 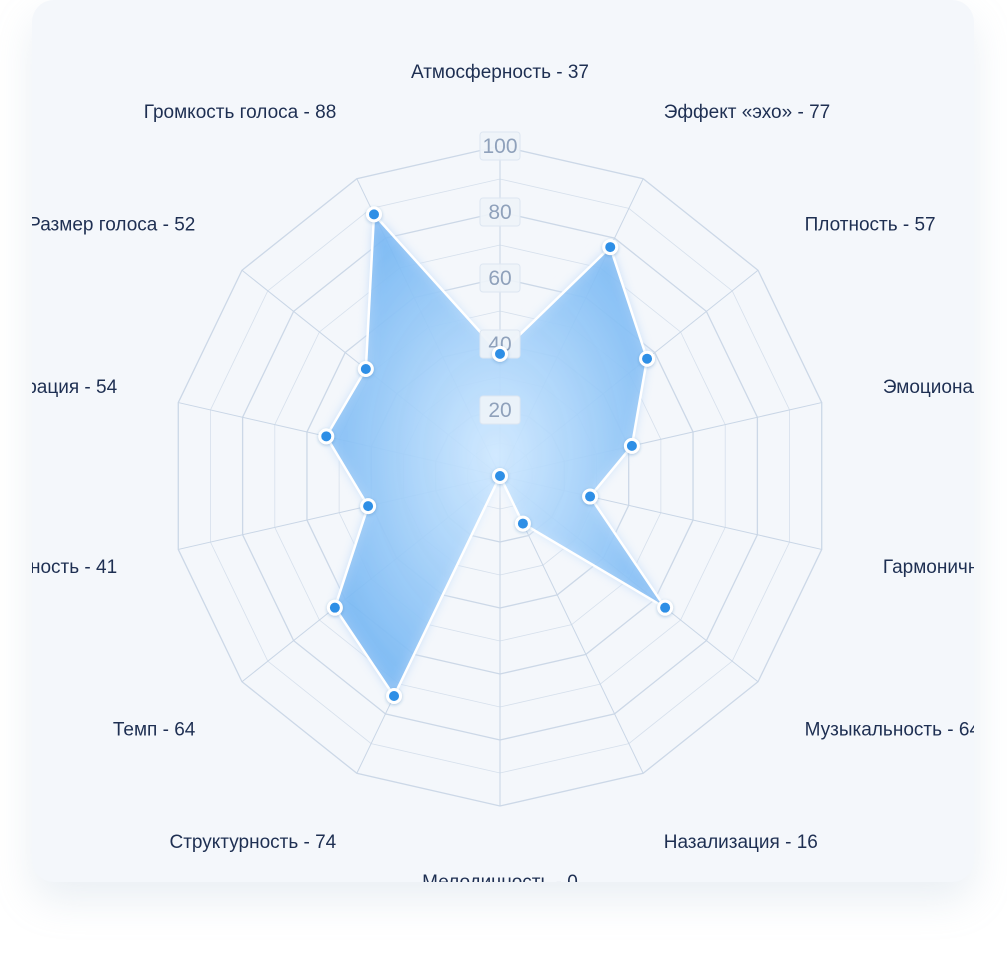 What do you see at coordinates (889, 730) in the screenshot?
I see `axis-label: Музыкальность - 64` at bounding box center [889, 730].